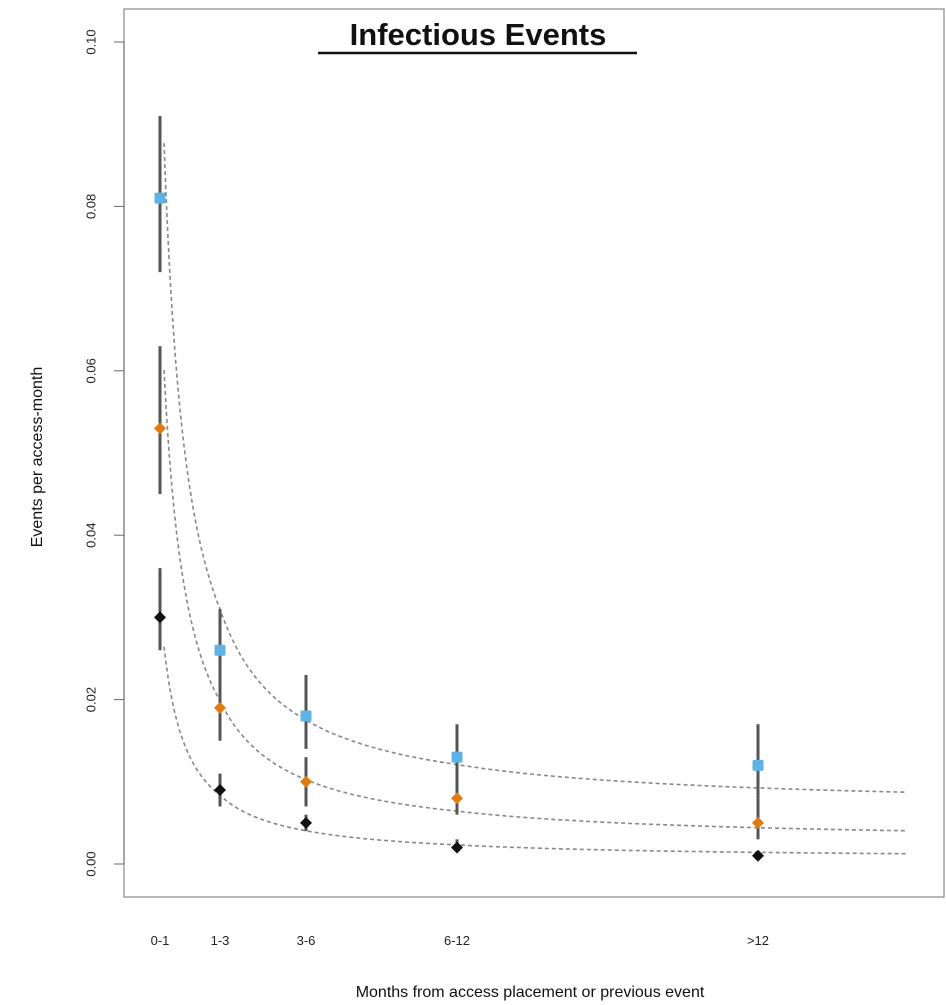  What do you see at coordinates (37, 457) in the screenshot?
I see `y-axis-title: Events per access-month` at bounding box center [37, 457].